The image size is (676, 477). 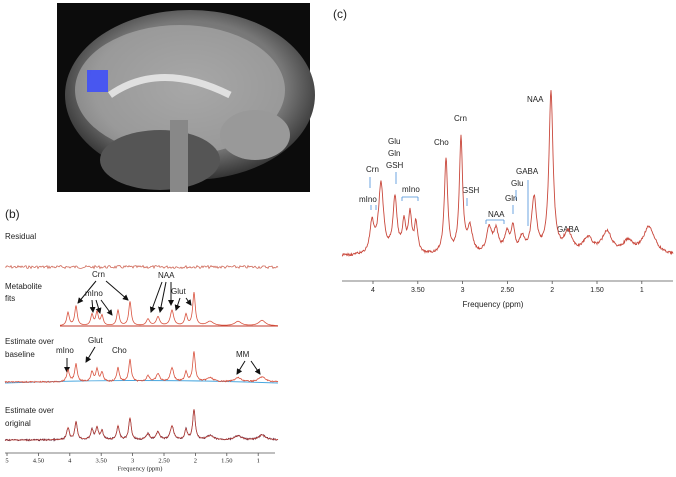 What do you see at coordinates (23, 286) in the screenshot?
I see `row-label: Metabolite` at bounding box center [23, 286].